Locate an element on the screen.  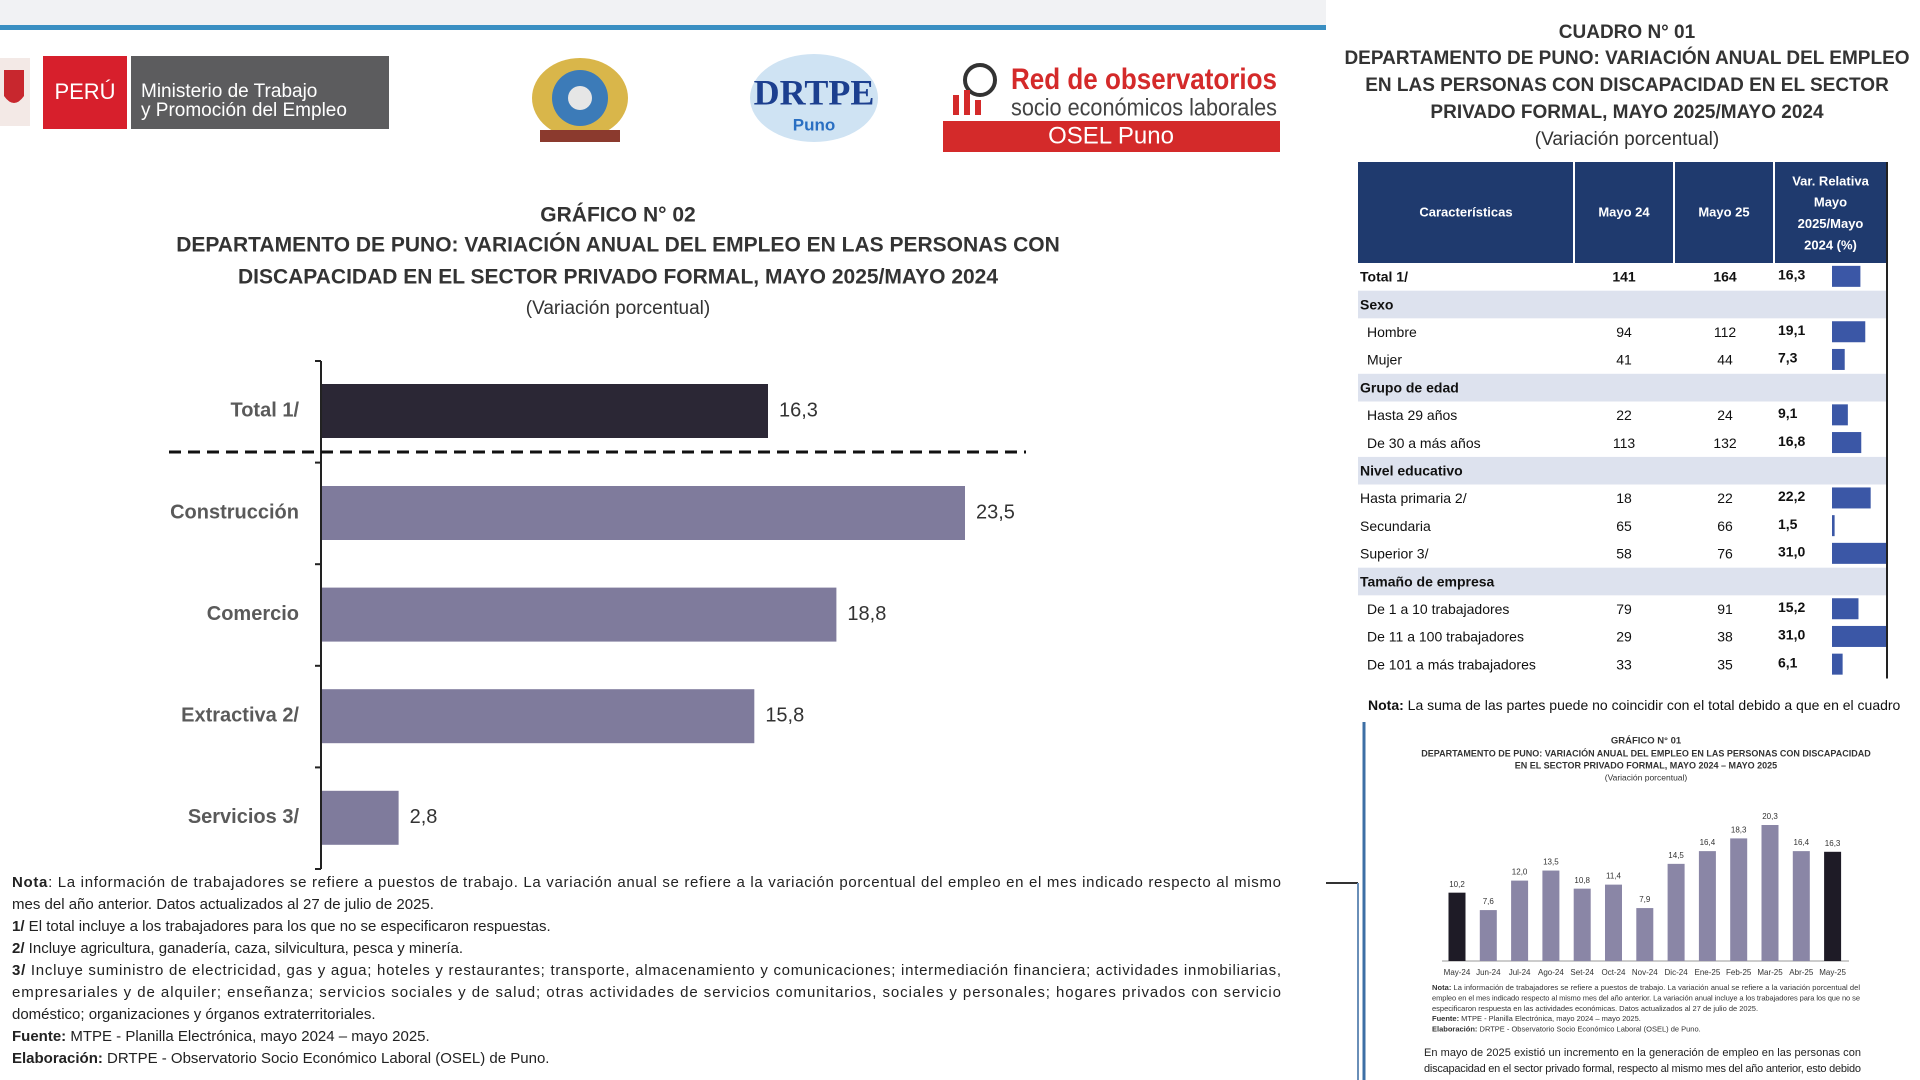
ministry-box is located at coordinates (260, 92).